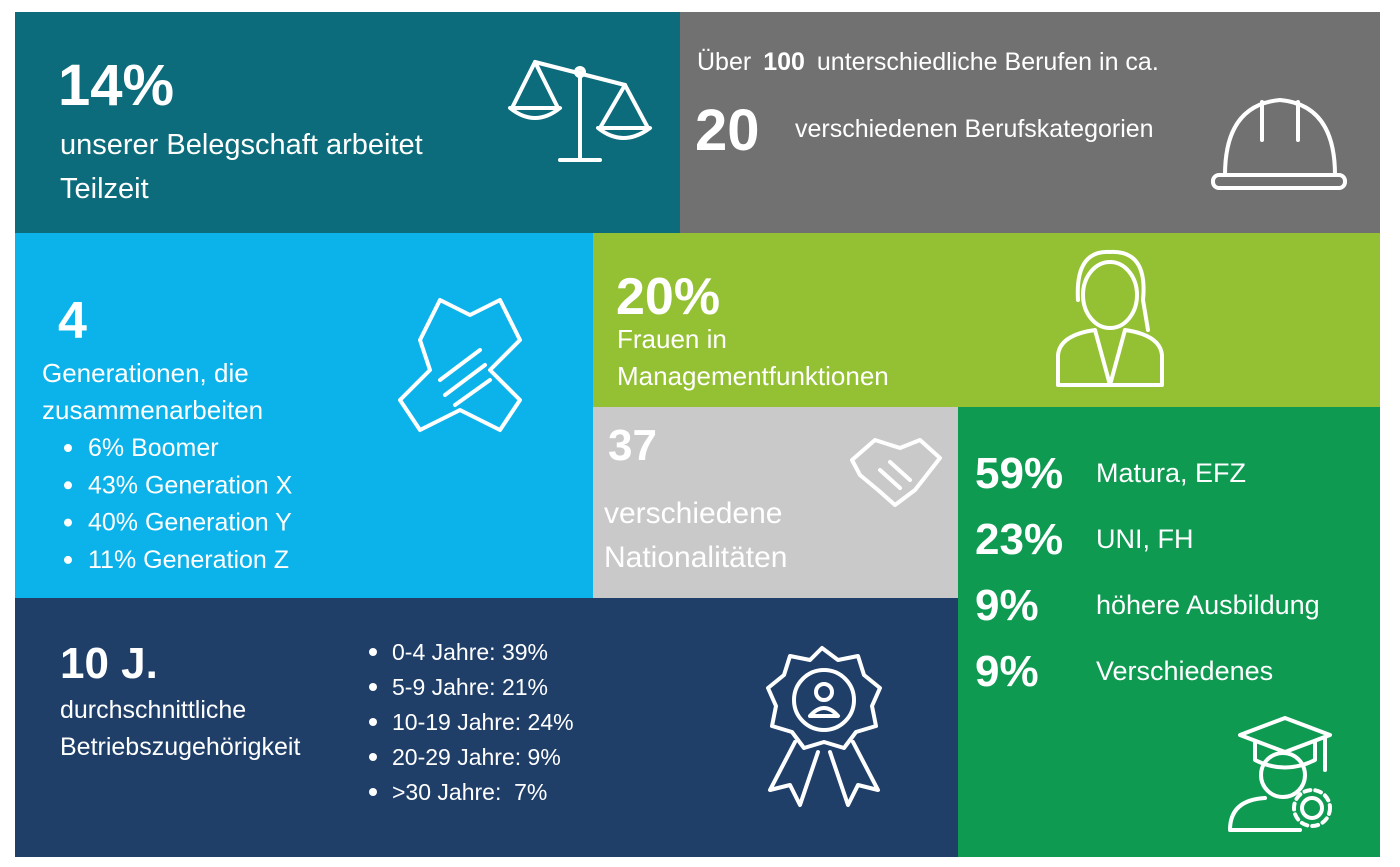  I want to click on categories-value: 20, so click(727, 130).